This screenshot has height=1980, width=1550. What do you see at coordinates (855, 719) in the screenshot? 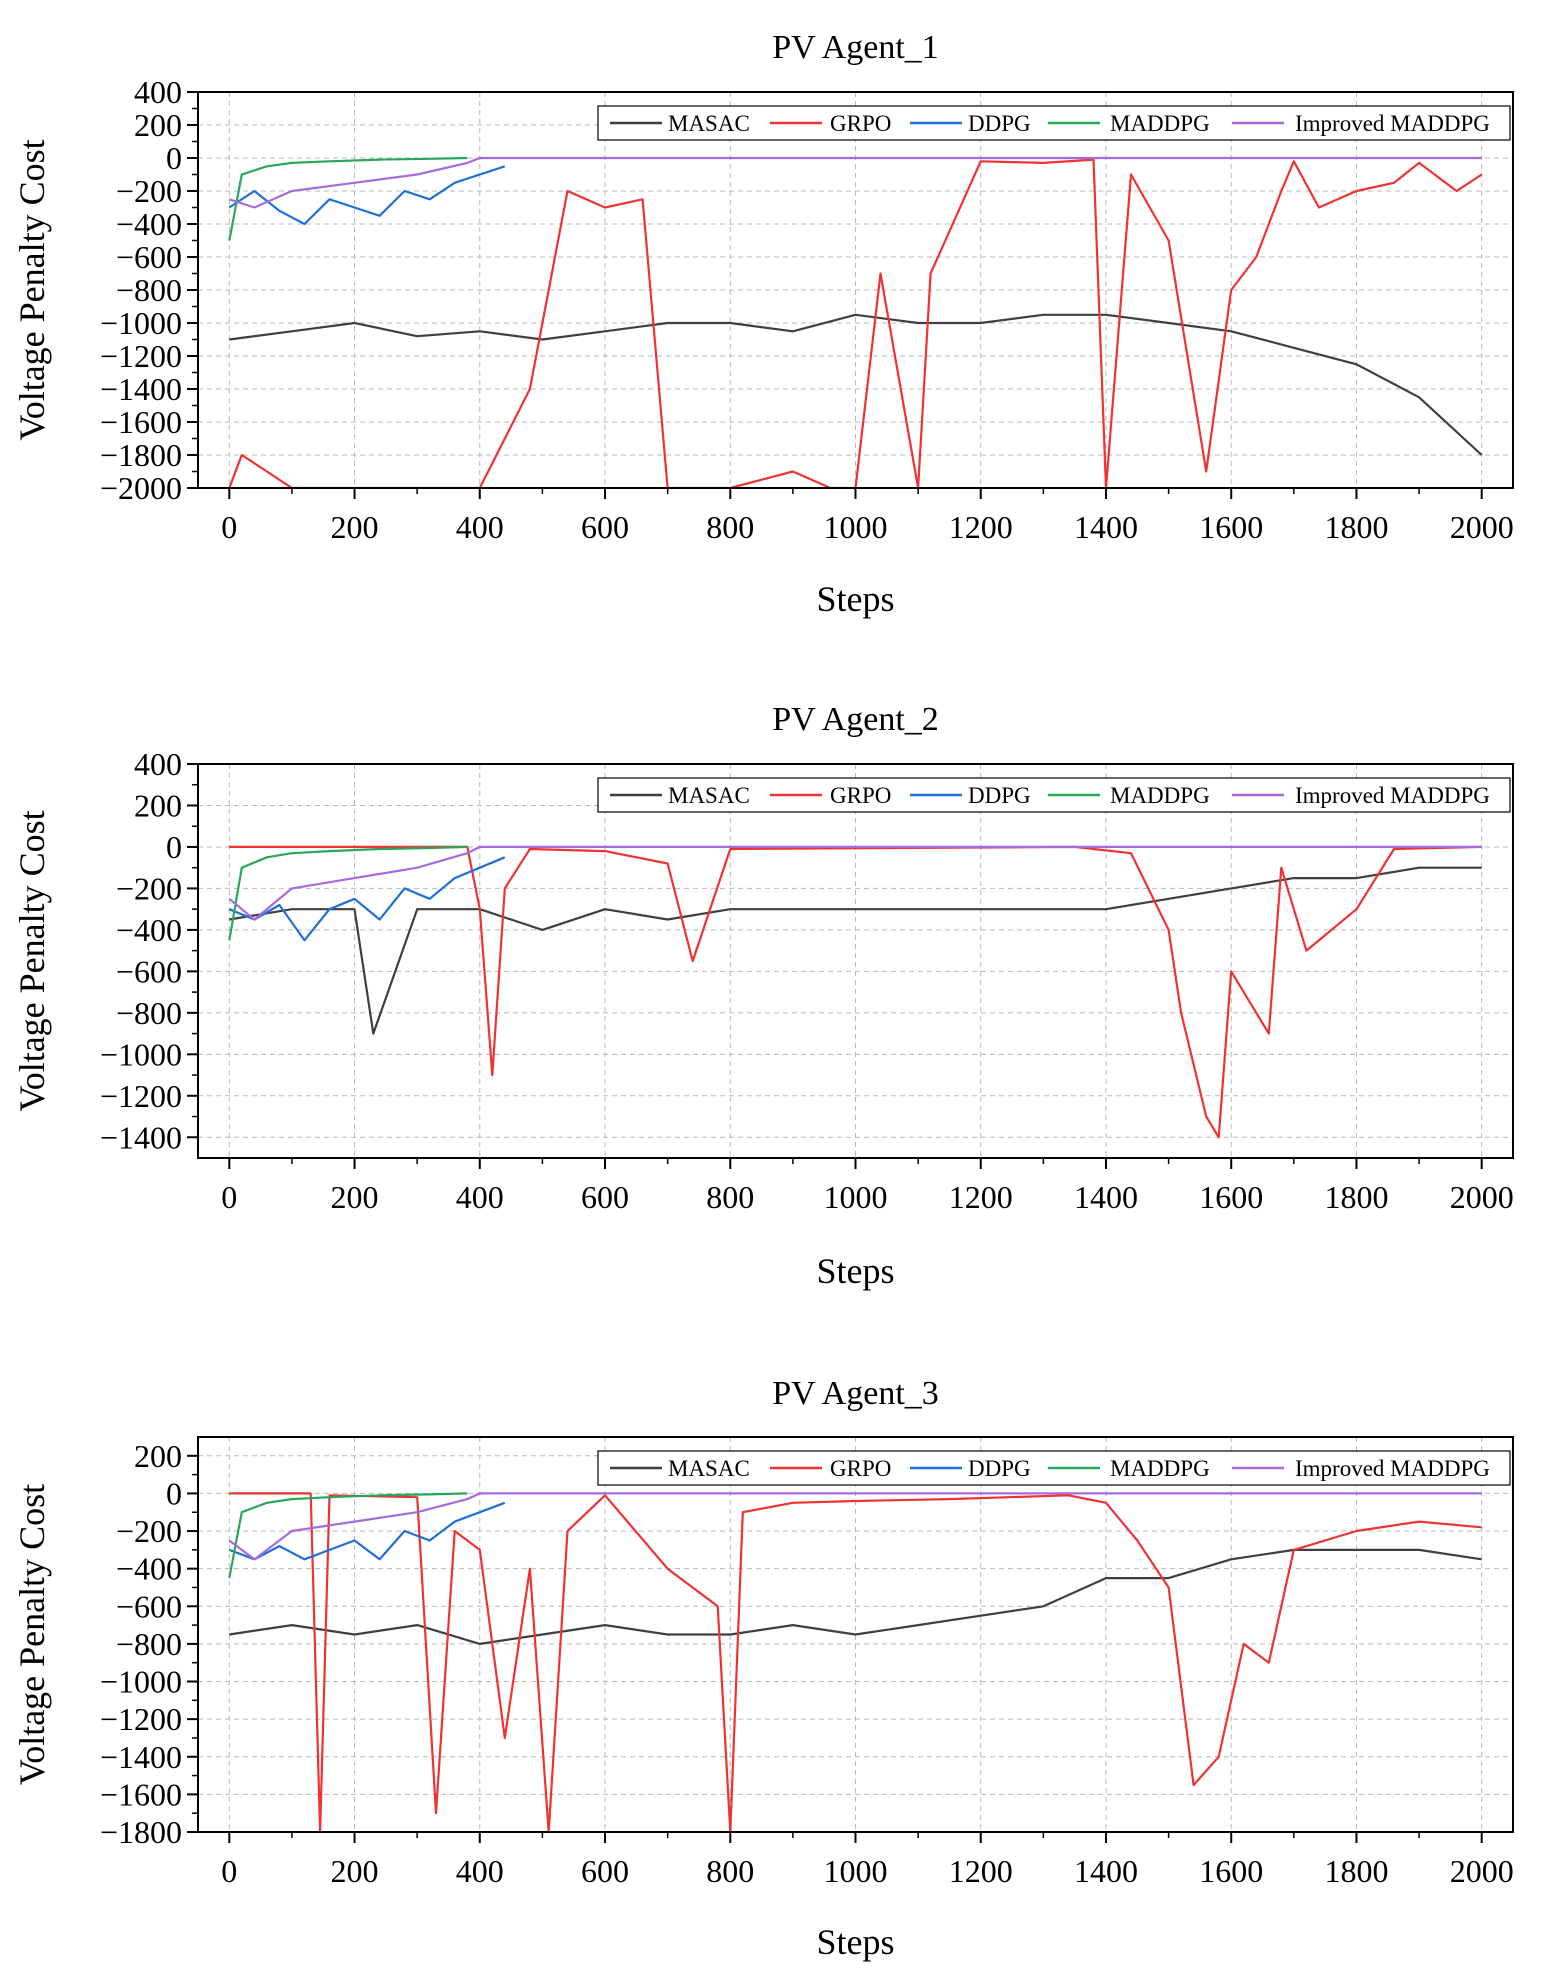
I see `chart-title: PV Agent_2` at bounding box center [855, 719].